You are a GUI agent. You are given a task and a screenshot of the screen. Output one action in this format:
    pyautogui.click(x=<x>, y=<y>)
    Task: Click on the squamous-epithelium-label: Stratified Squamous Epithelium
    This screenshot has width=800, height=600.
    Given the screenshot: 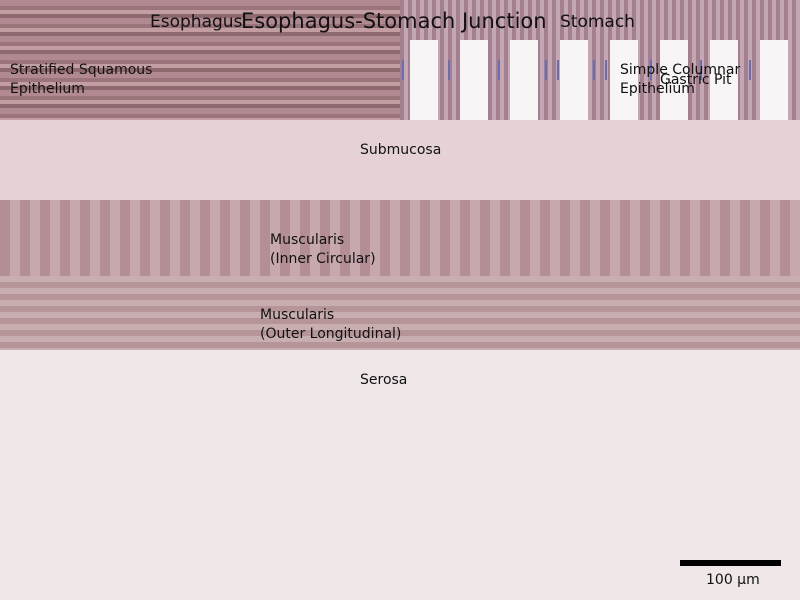 What is the action you would take?
    pyautogui.click(x=81, y=80)
    